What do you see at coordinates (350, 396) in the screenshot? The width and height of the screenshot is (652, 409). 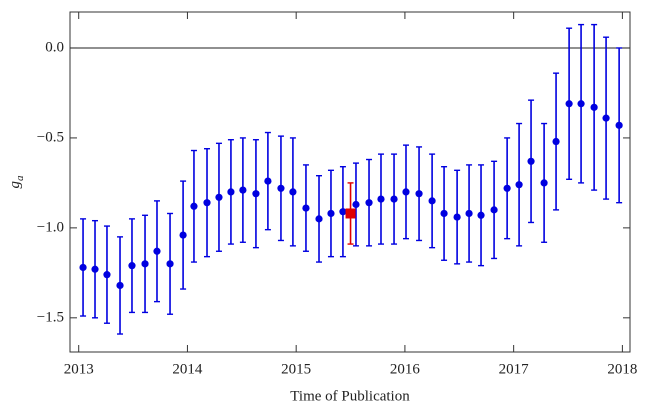 I see `x-axis-label: Time of Publication` at bounding box center [350, 396].